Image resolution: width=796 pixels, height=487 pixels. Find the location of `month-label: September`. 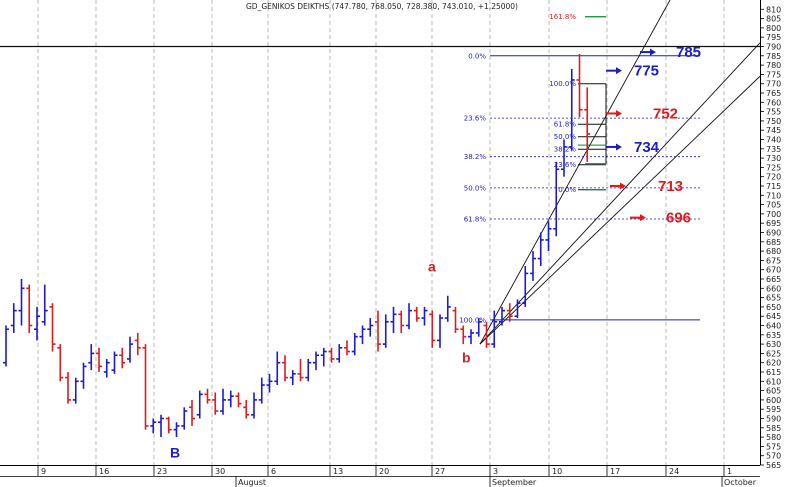

month-label: September is located at coordinates (514, 482).